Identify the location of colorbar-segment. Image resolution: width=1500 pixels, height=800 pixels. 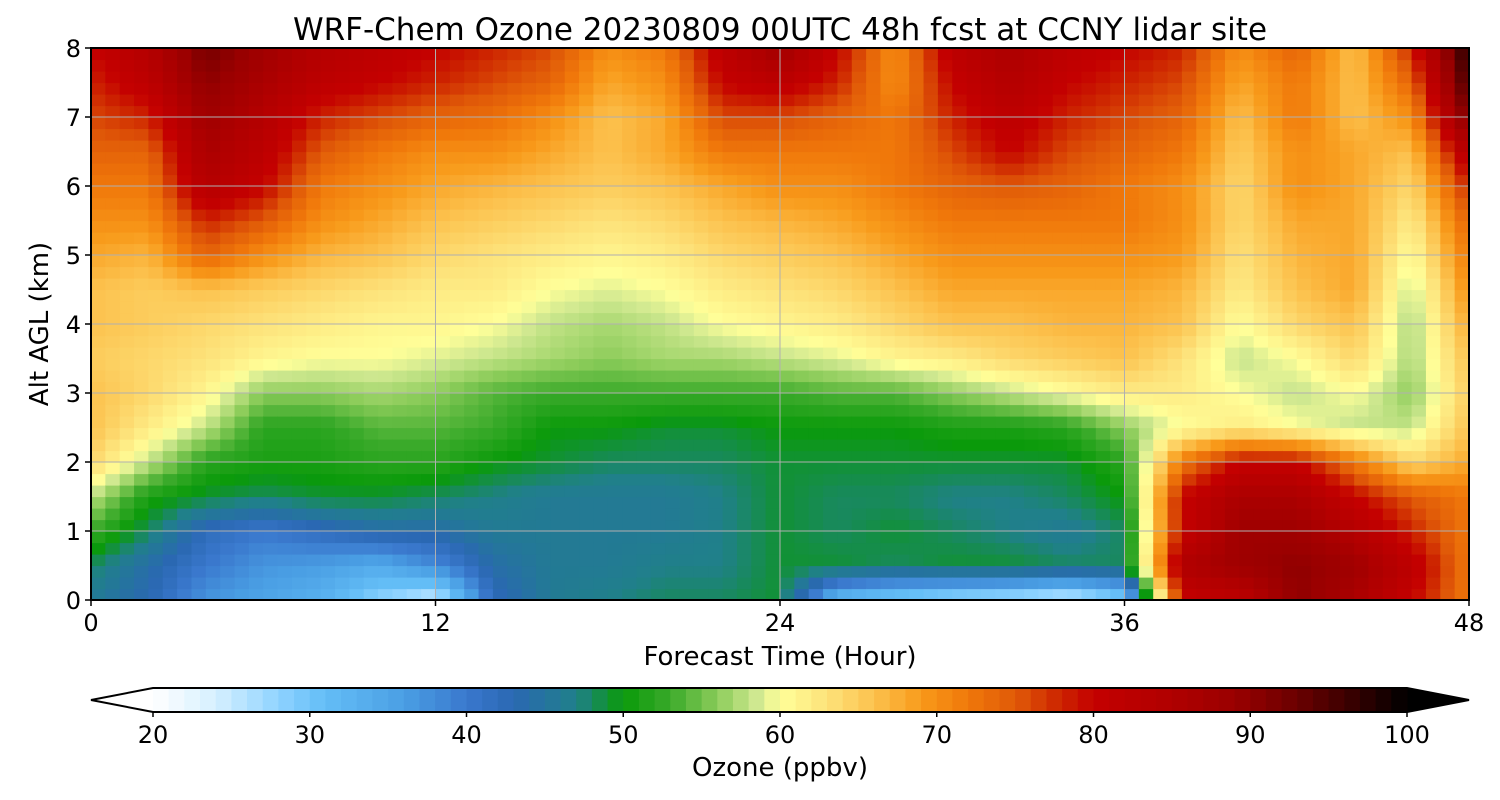
(850, 700).